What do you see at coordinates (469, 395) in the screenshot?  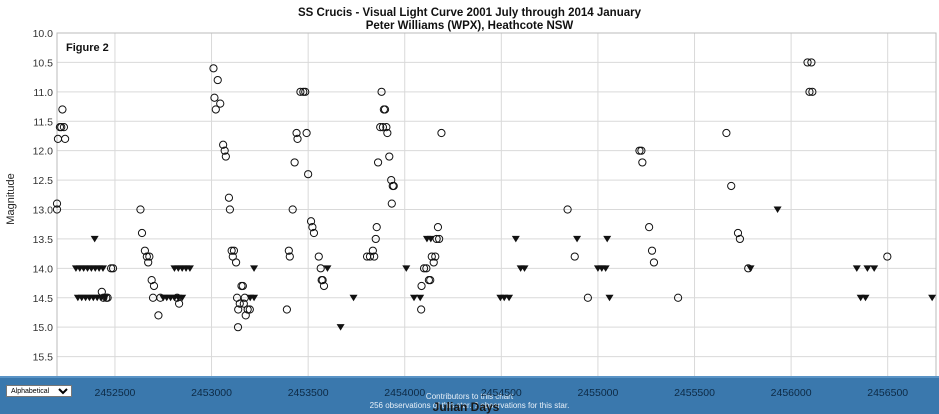 I see `bottom-bar` at bounding box center [469, 395].